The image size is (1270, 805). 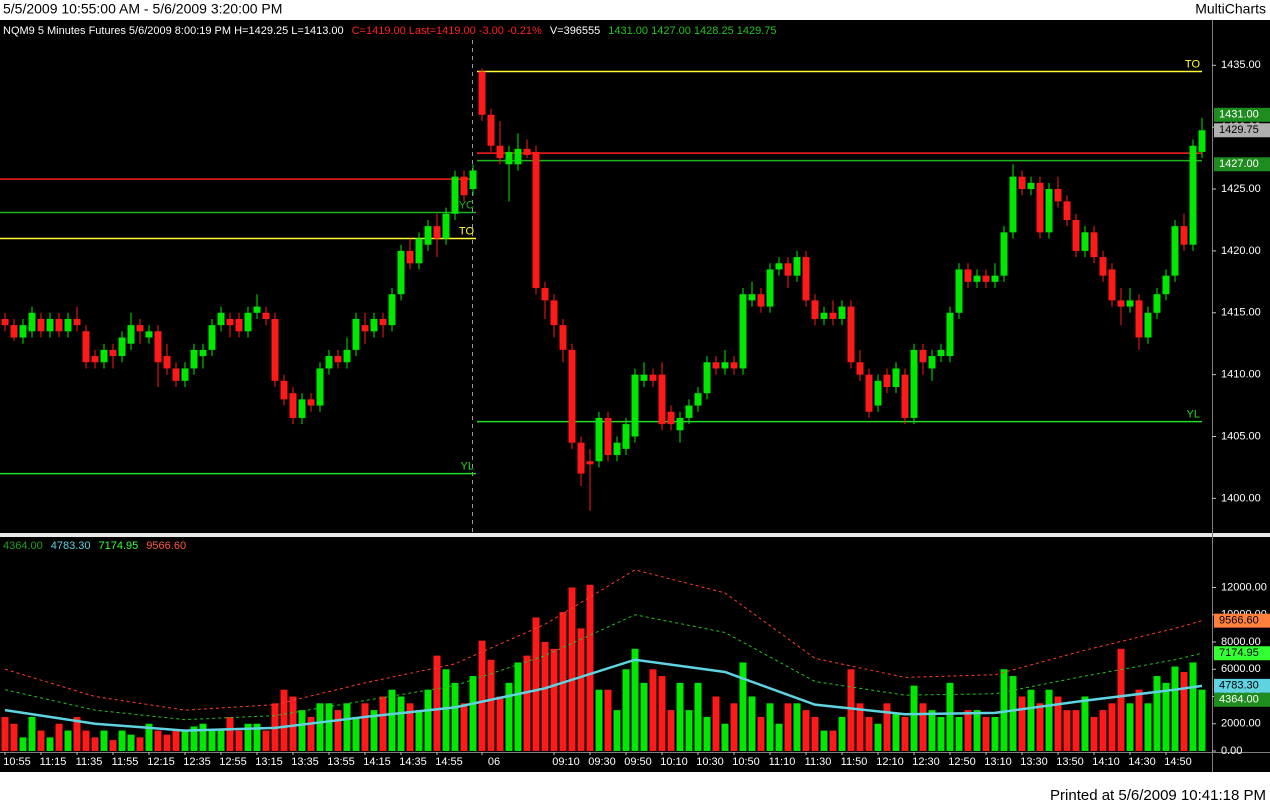 I want to click on x-tick-label: 11:35, so click(x=89, y=762).